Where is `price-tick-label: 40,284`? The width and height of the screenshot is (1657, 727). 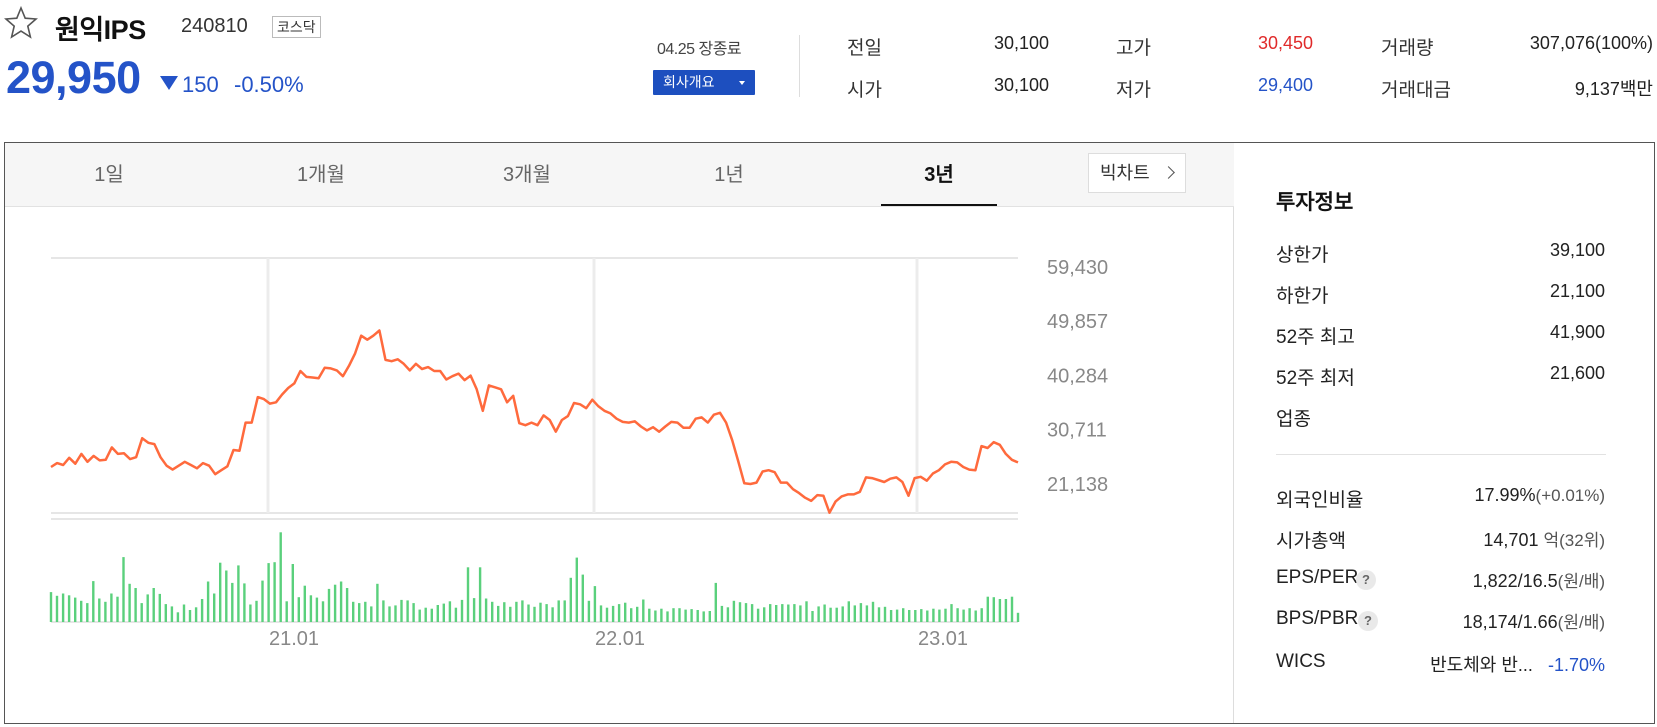
price-tick-label: 40,284 is located at coordinates (1077, 376).